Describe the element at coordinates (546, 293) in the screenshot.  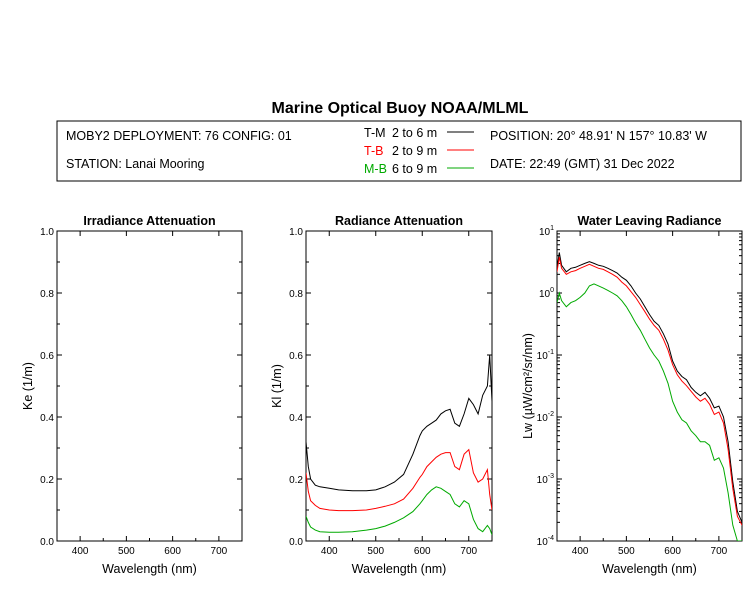
I see `y-tick-label: 10⁰` at that location.